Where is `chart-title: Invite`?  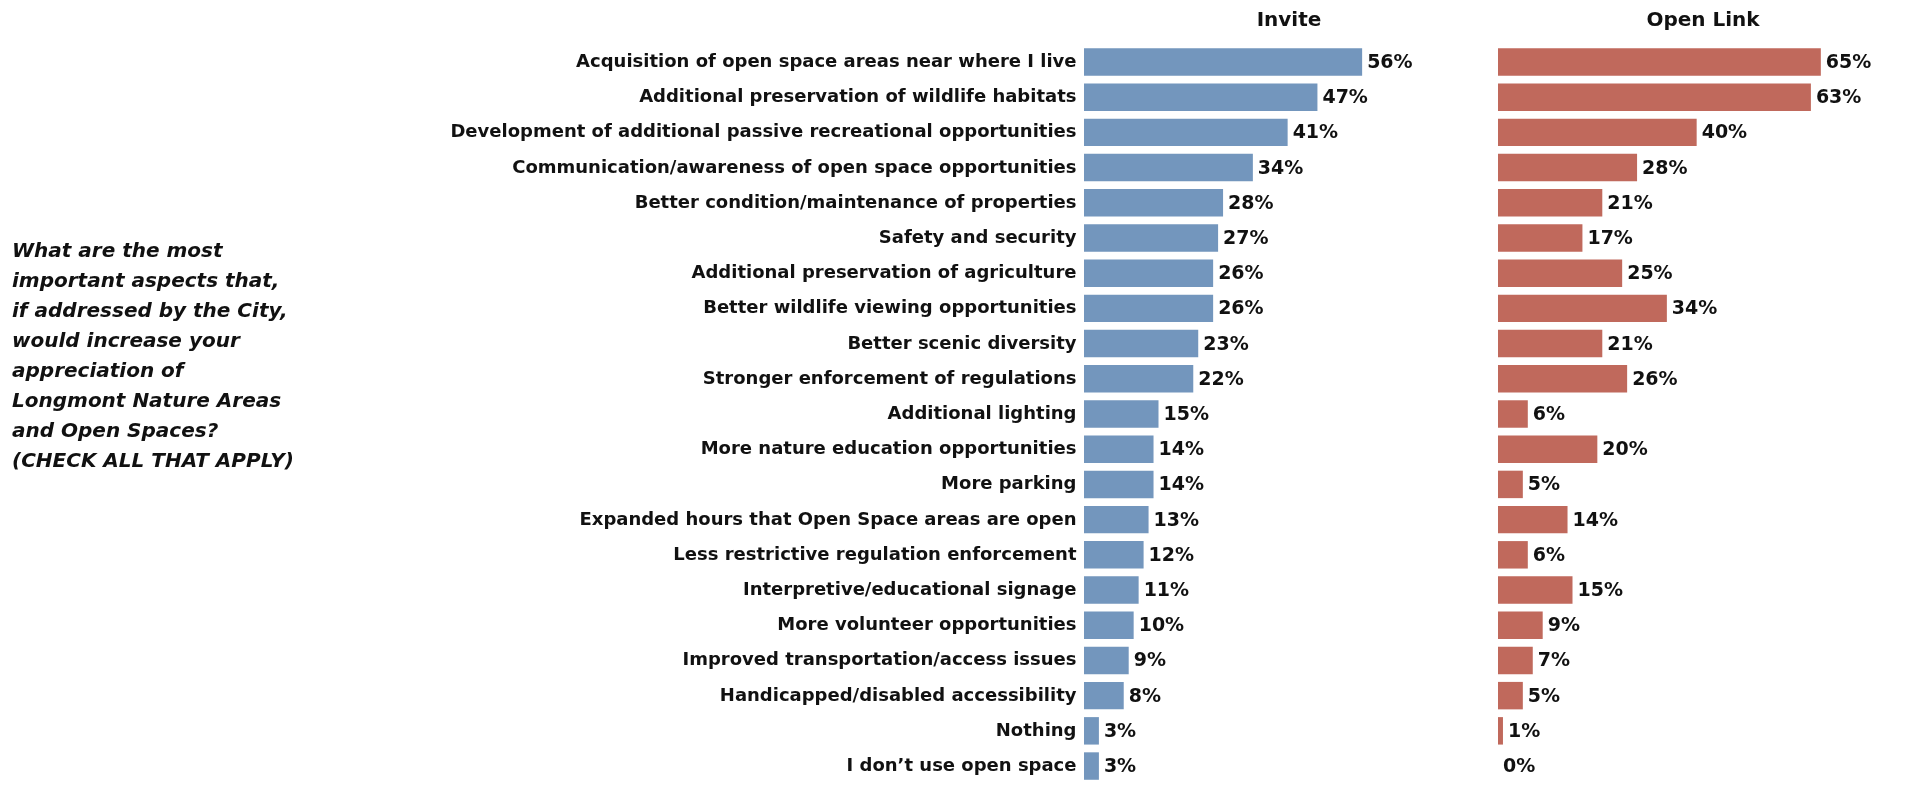
chart-title: Invite is located at coordinates (1289, 19).